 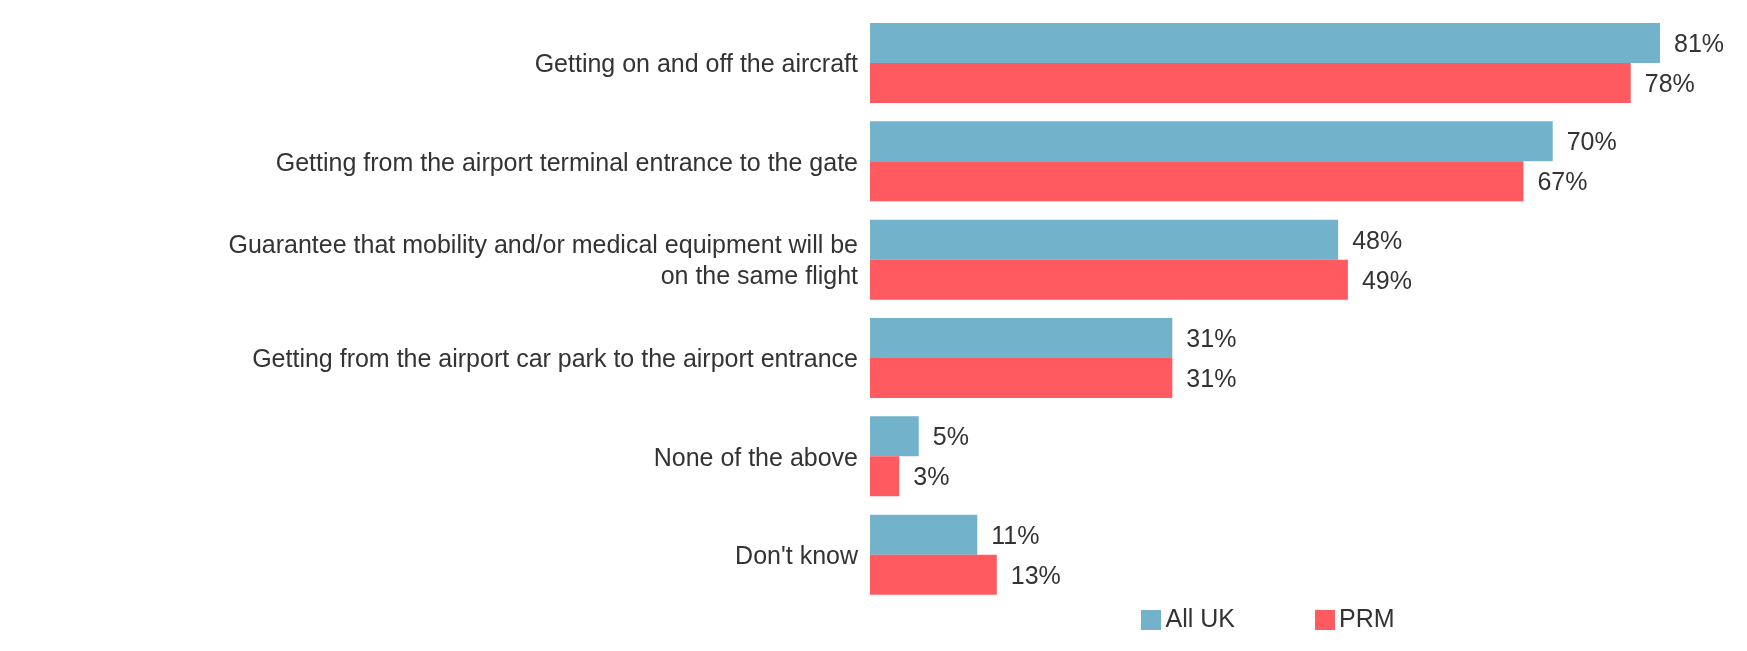 What do you see at coordinates (1591, 141) in the screenshot?
I see `data-label: 70%` at bounding box center [1591, 141].